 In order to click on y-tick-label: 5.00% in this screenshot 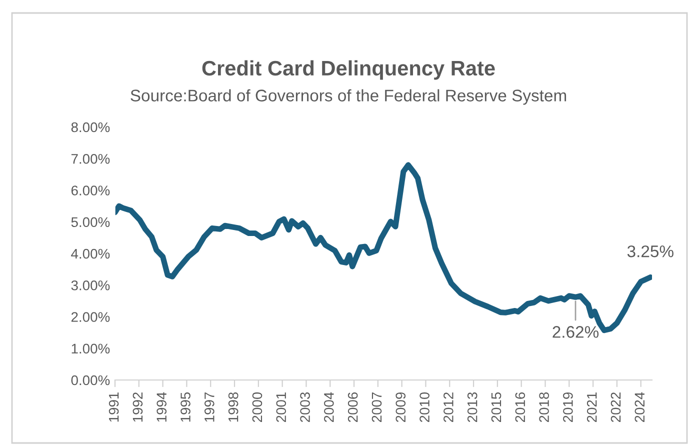, I will do `click(90, 222)`.